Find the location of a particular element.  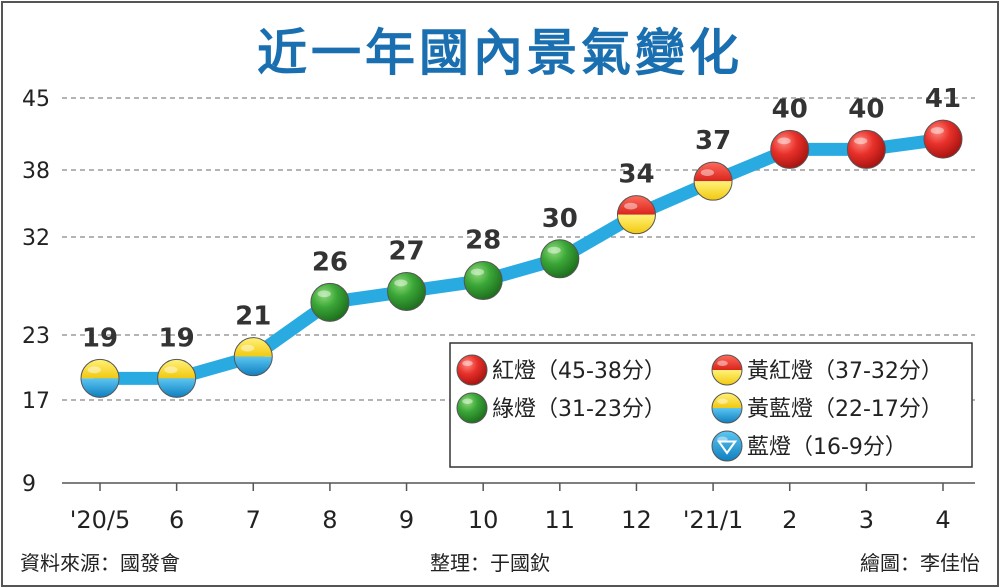

legend-label: 黃藍燈（22-17分） is located at coordinates (845, 409).